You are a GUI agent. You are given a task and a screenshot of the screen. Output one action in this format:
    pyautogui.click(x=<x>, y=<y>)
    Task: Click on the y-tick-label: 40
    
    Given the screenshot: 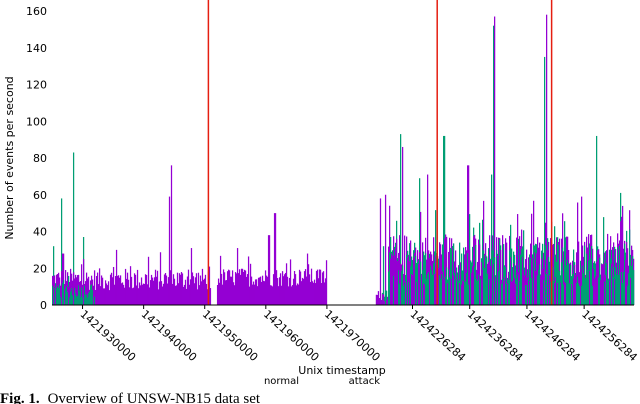 What is the action you would take?
    pyautogui.click(x=40, y=232)
    